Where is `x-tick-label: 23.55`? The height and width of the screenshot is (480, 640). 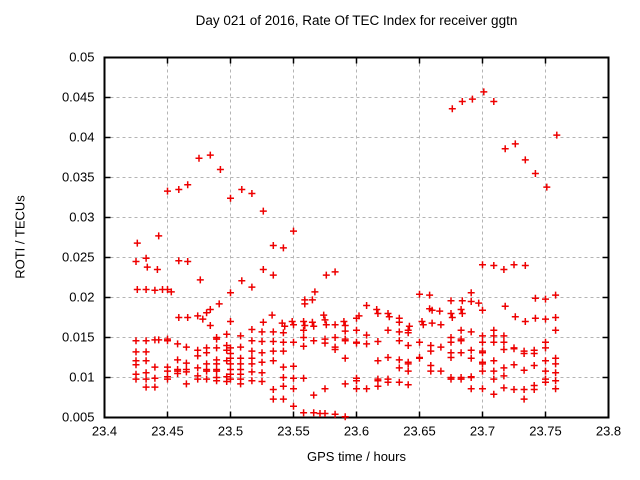 x-tick-label: 23.55 is located at coordinates (293, 431).